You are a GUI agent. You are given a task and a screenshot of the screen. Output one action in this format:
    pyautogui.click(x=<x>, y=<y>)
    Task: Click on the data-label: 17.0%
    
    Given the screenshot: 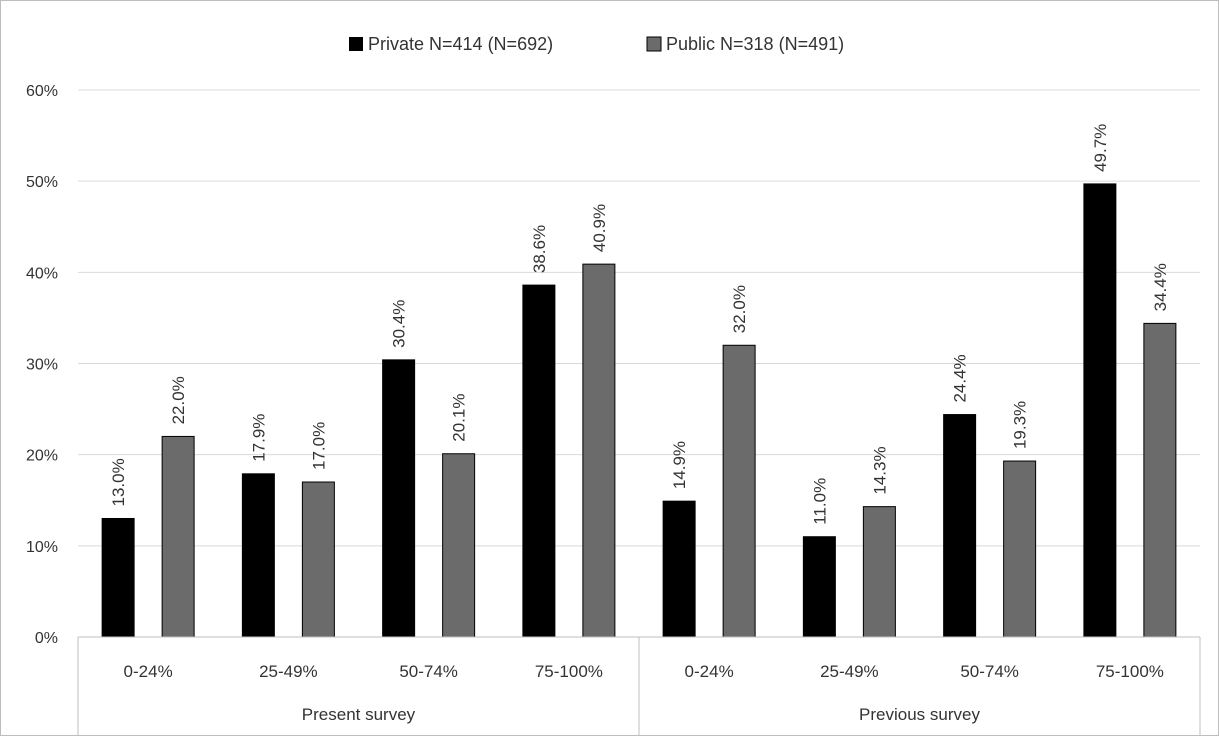 What is the action you would take?
    pyautogui.click(x=318, y=446)
    